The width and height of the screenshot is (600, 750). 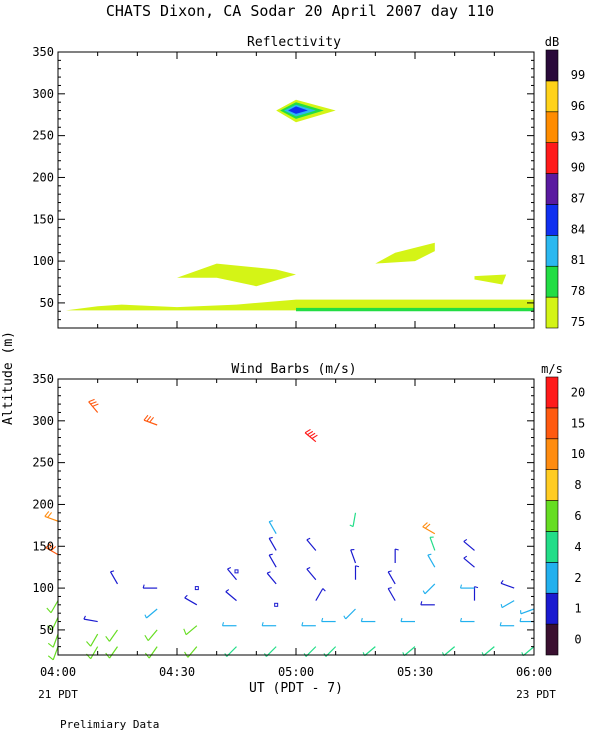 What do you see at coordinates (578, 291) in the screenshot?
I see `colorbar-label: 78` at bounding box center [578, 291].